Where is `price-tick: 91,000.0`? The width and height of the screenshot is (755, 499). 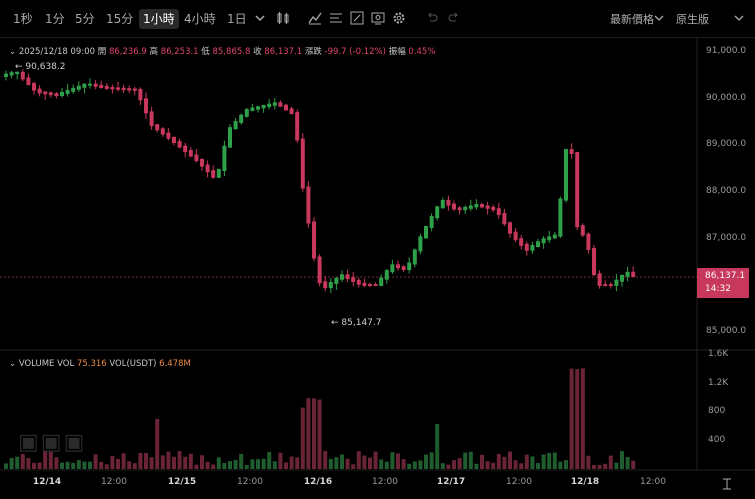
price-tick: 91,000.0 is located at coordinates (726, 51).